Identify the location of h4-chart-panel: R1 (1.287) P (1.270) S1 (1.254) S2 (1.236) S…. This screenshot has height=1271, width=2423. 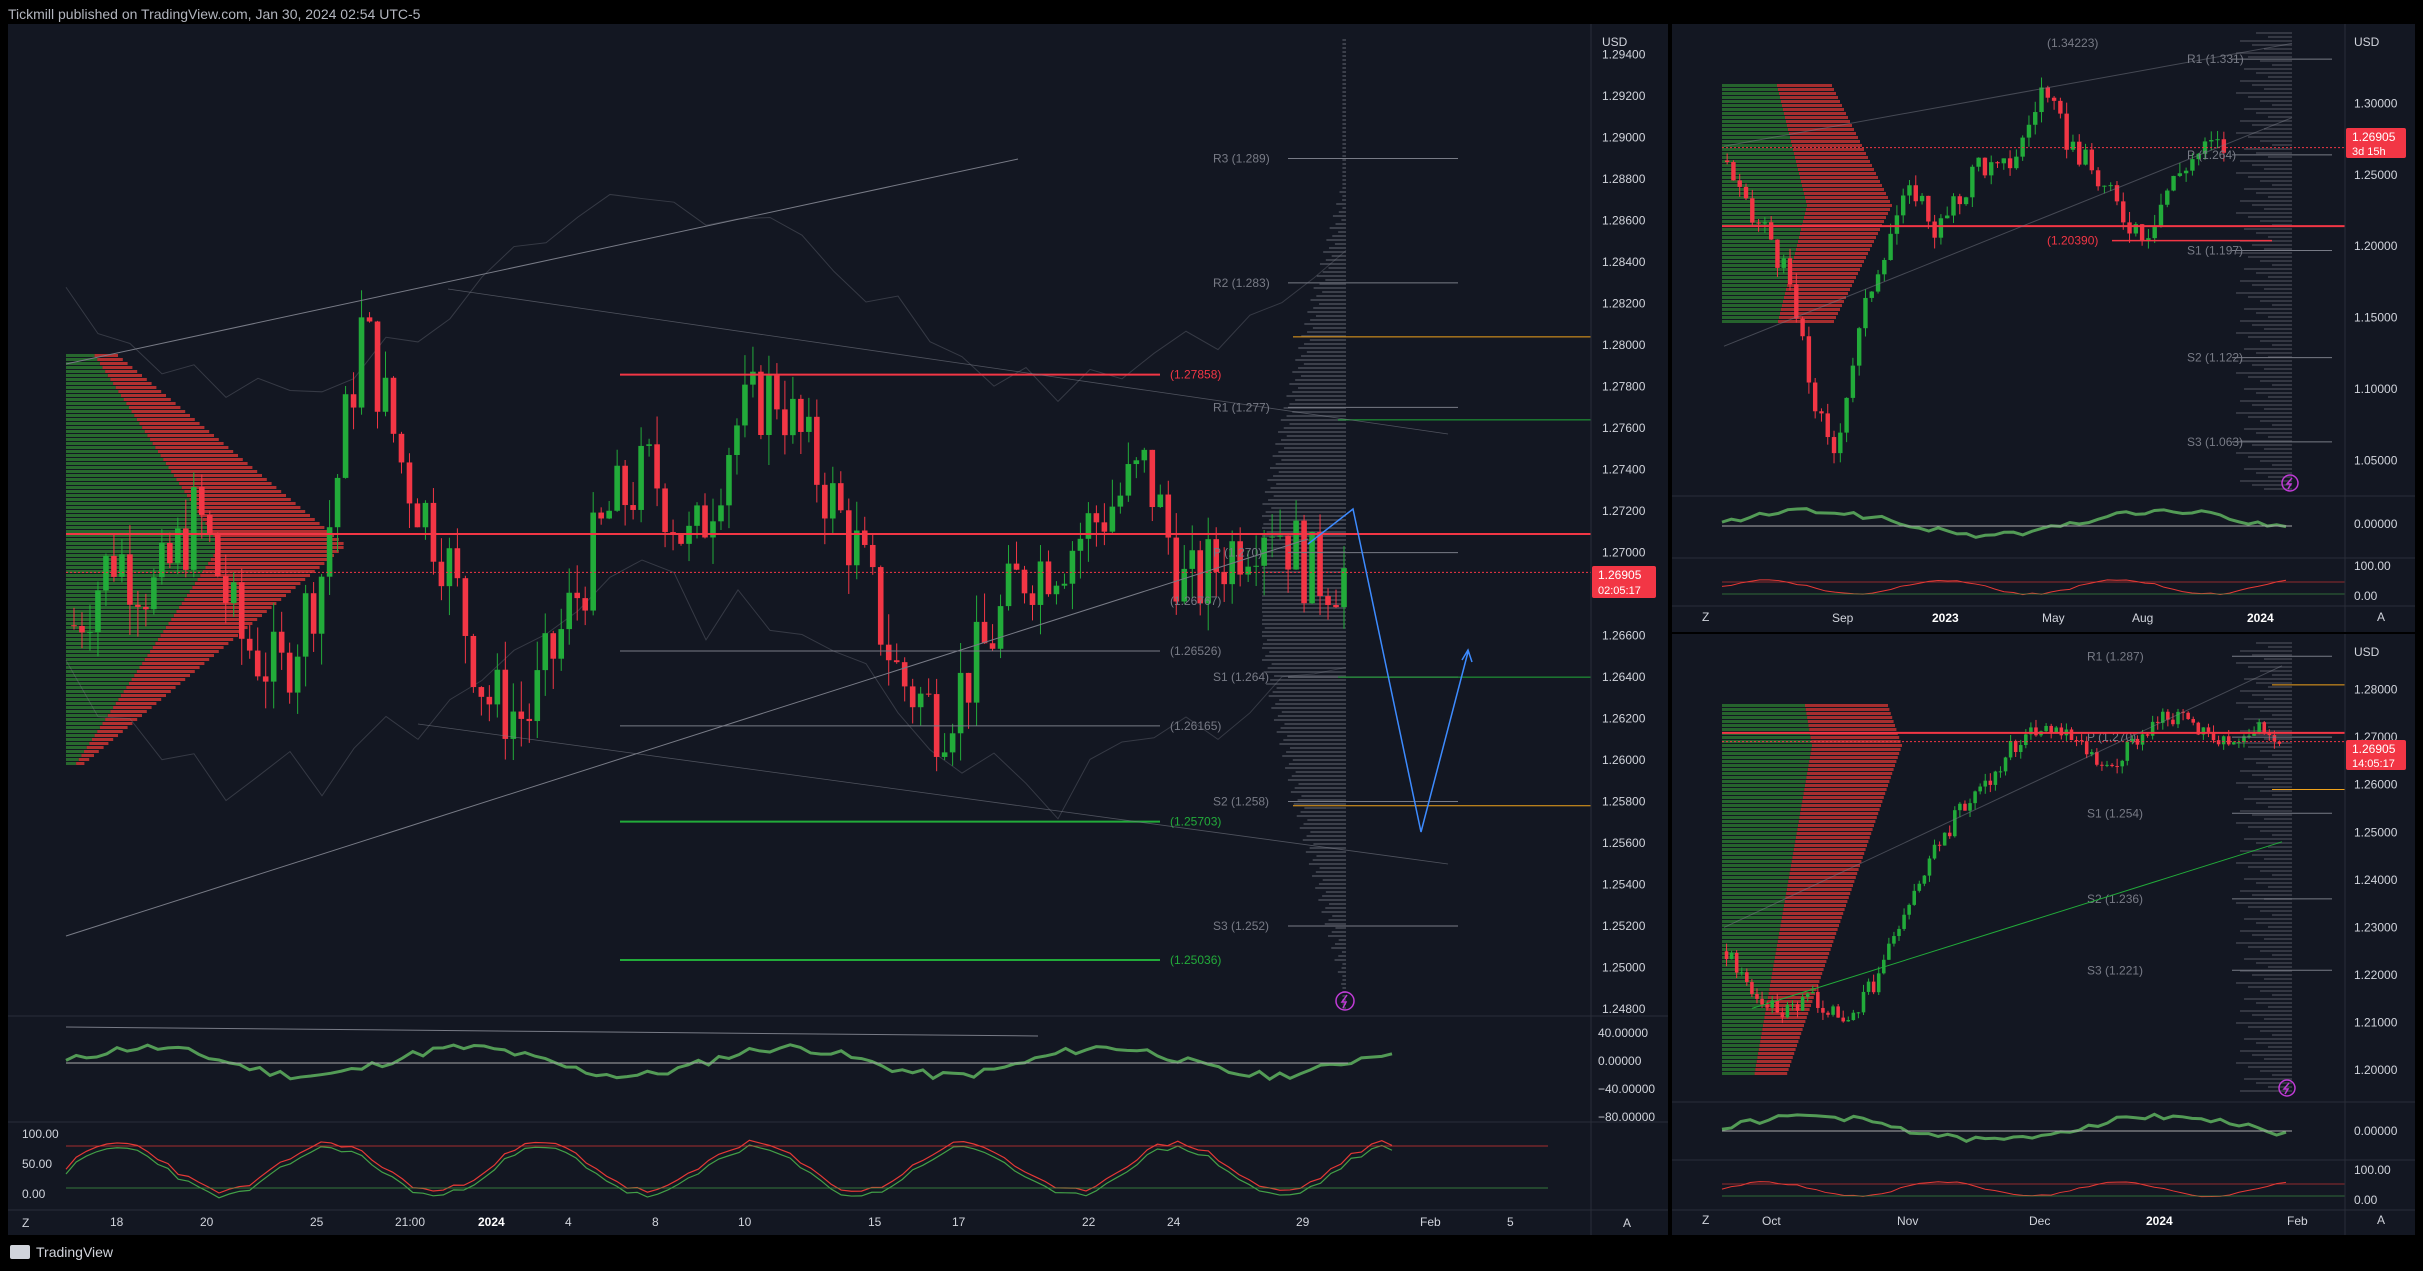
(2043, 934).